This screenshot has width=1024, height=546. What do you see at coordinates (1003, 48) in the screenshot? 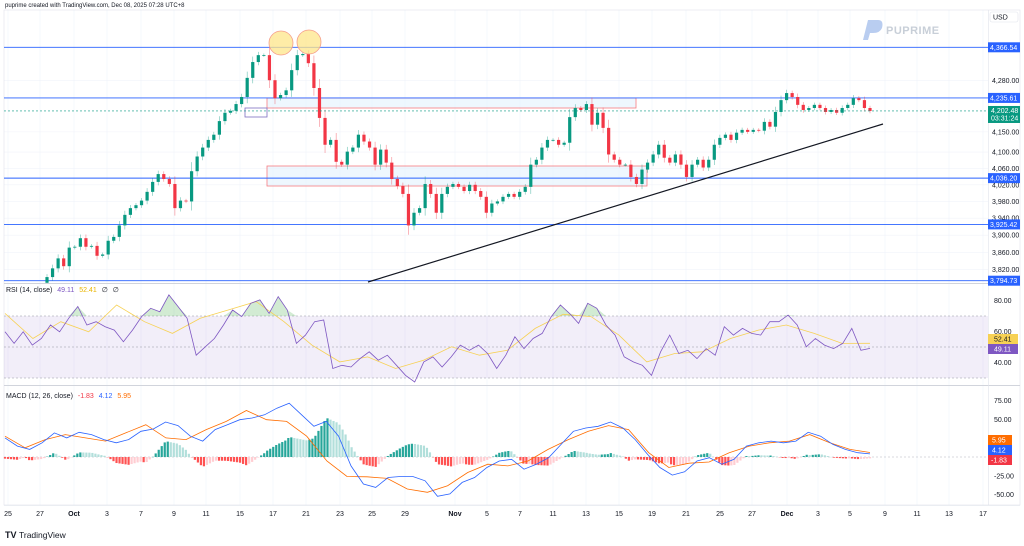
I see `level-badge-value: 4,366.54` at bounding box center [1003, 48].